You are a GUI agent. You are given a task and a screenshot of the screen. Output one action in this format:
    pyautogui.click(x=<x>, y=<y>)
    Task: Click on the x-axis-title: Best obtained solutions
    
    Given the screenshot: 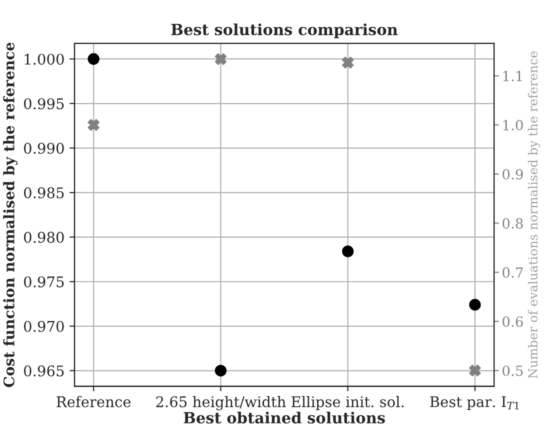 What is the action you would take?
    pyautogui.click(x=284, y=418)
    